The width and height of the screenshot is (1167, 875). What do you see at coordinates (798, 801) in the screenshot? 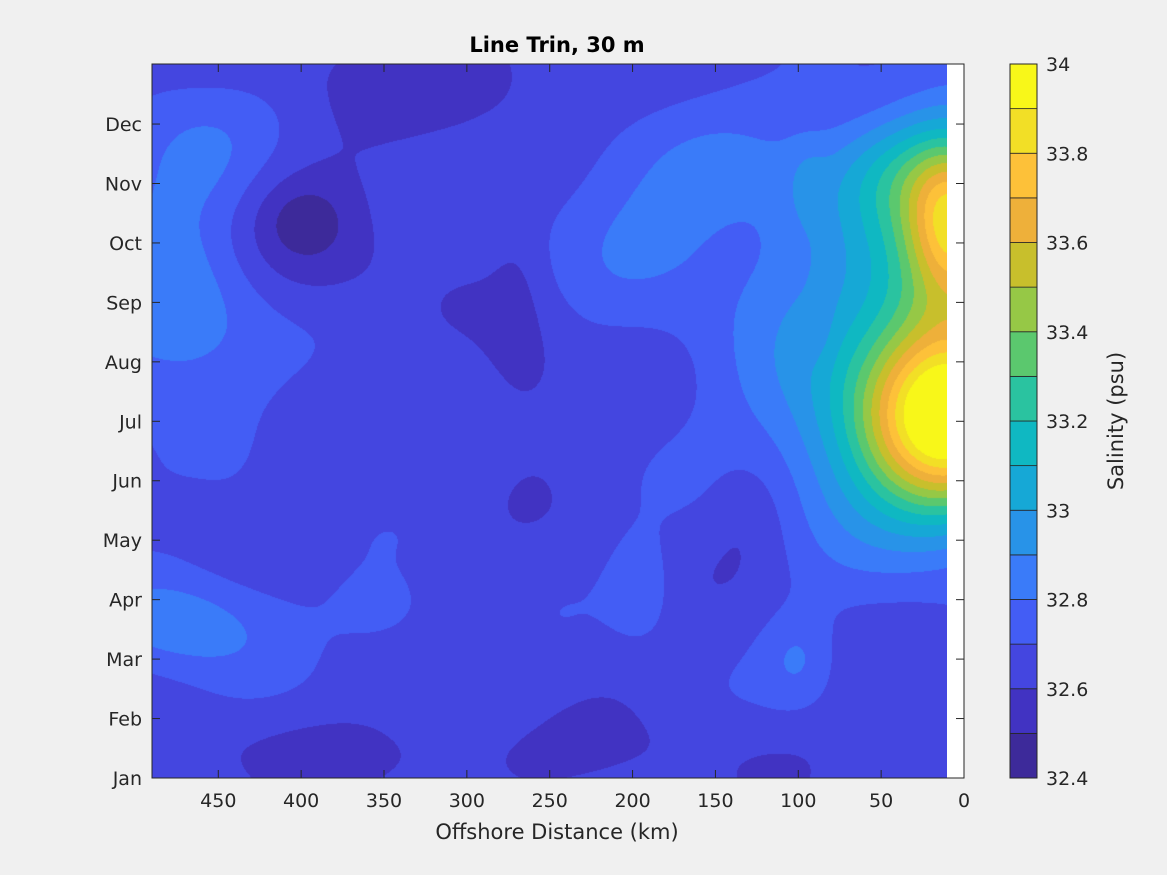
I see `x-tick-label: 100` at bounding box center [798, 801].